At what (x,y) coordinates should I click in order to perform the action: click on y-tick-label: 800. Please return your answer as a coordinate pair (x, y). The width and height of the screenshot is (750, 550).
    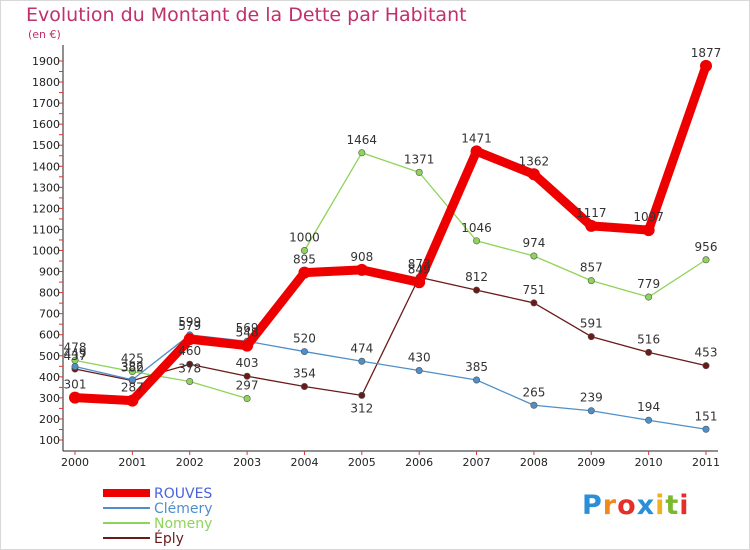
    Looking at the image, I should click on (49, 293).